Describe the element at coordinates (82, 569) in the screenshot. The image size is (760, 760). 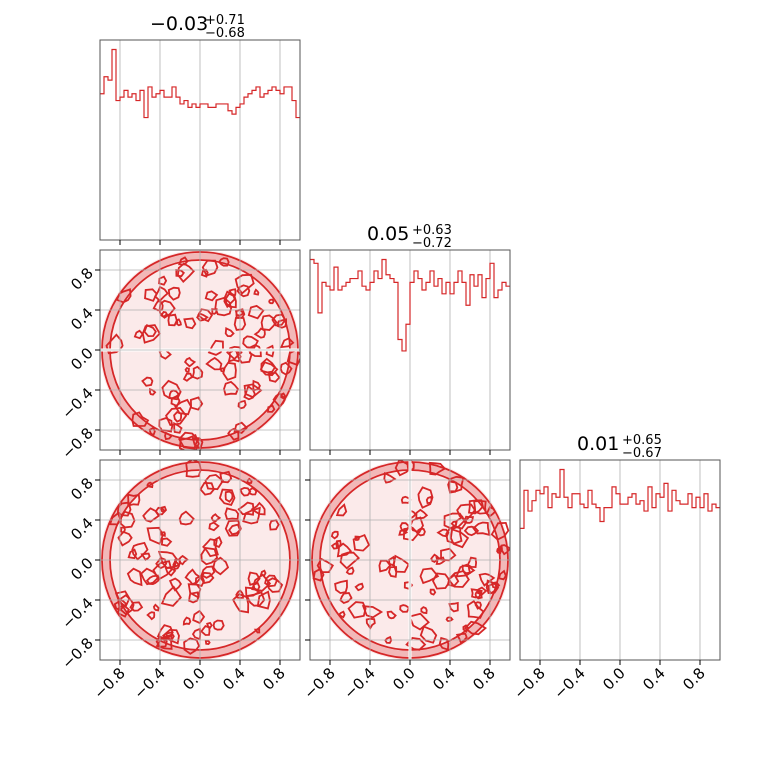
I see `joint-1-ytick-label-2: 0.0` at that location.